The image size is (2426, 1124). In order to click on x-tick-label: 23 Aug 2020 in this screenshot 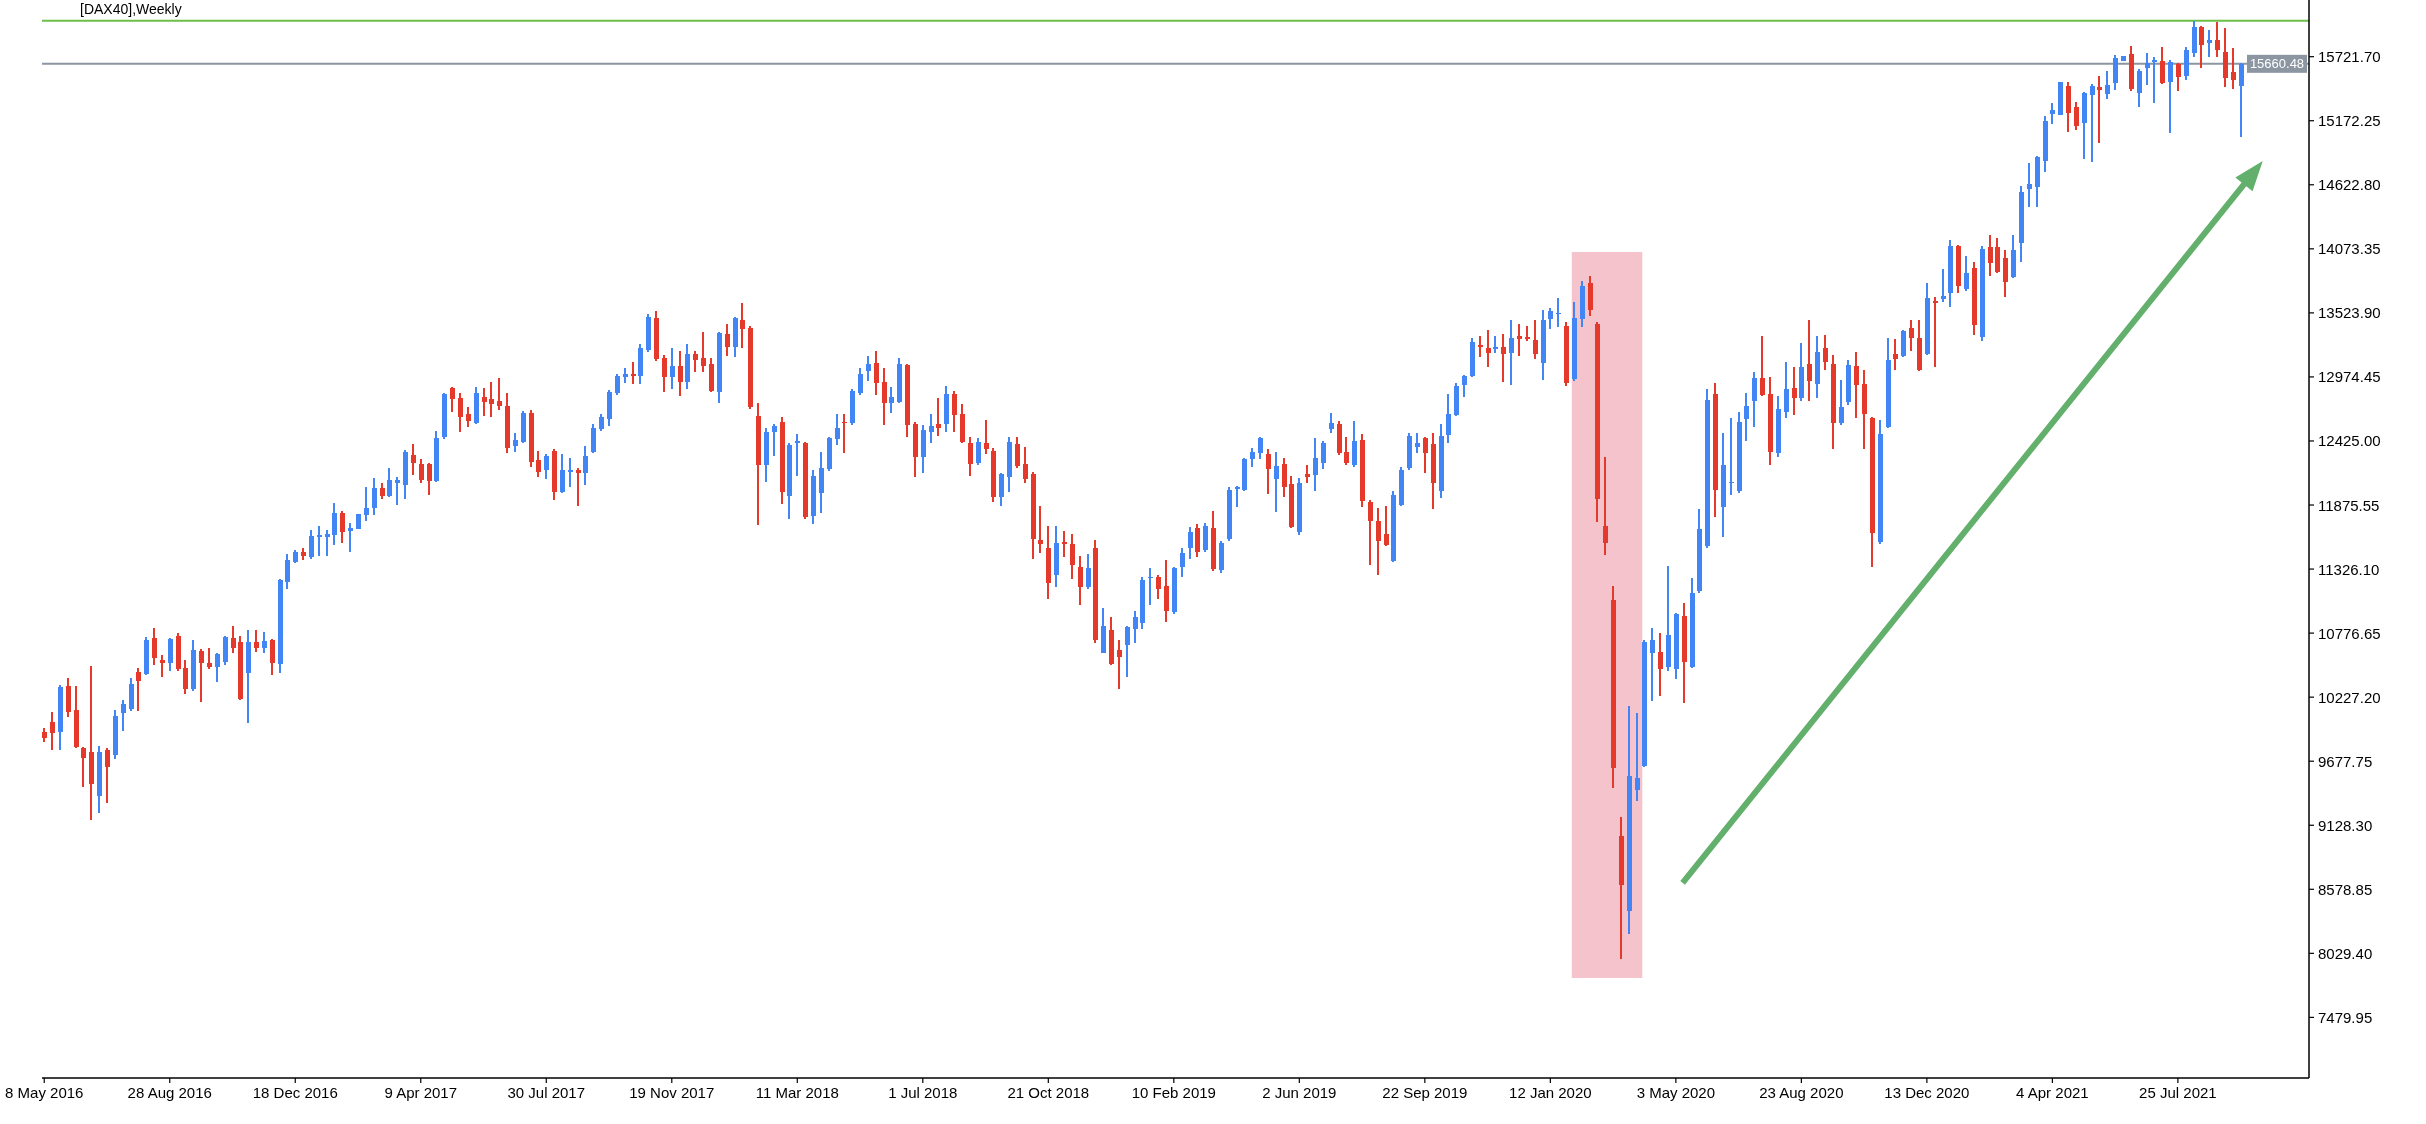, I will do `click(1801, 1093)`.